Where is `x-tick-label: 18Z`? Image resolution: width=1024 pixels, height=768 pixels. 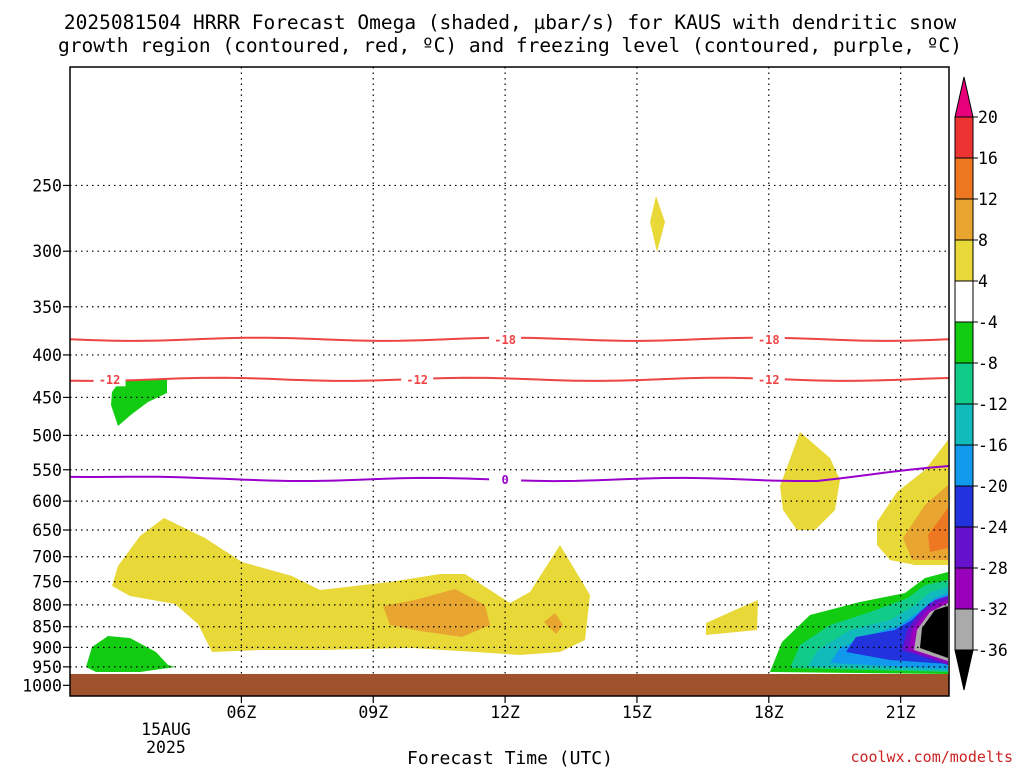 x-tick-label: 18Z is located at coordinates (769, 712).